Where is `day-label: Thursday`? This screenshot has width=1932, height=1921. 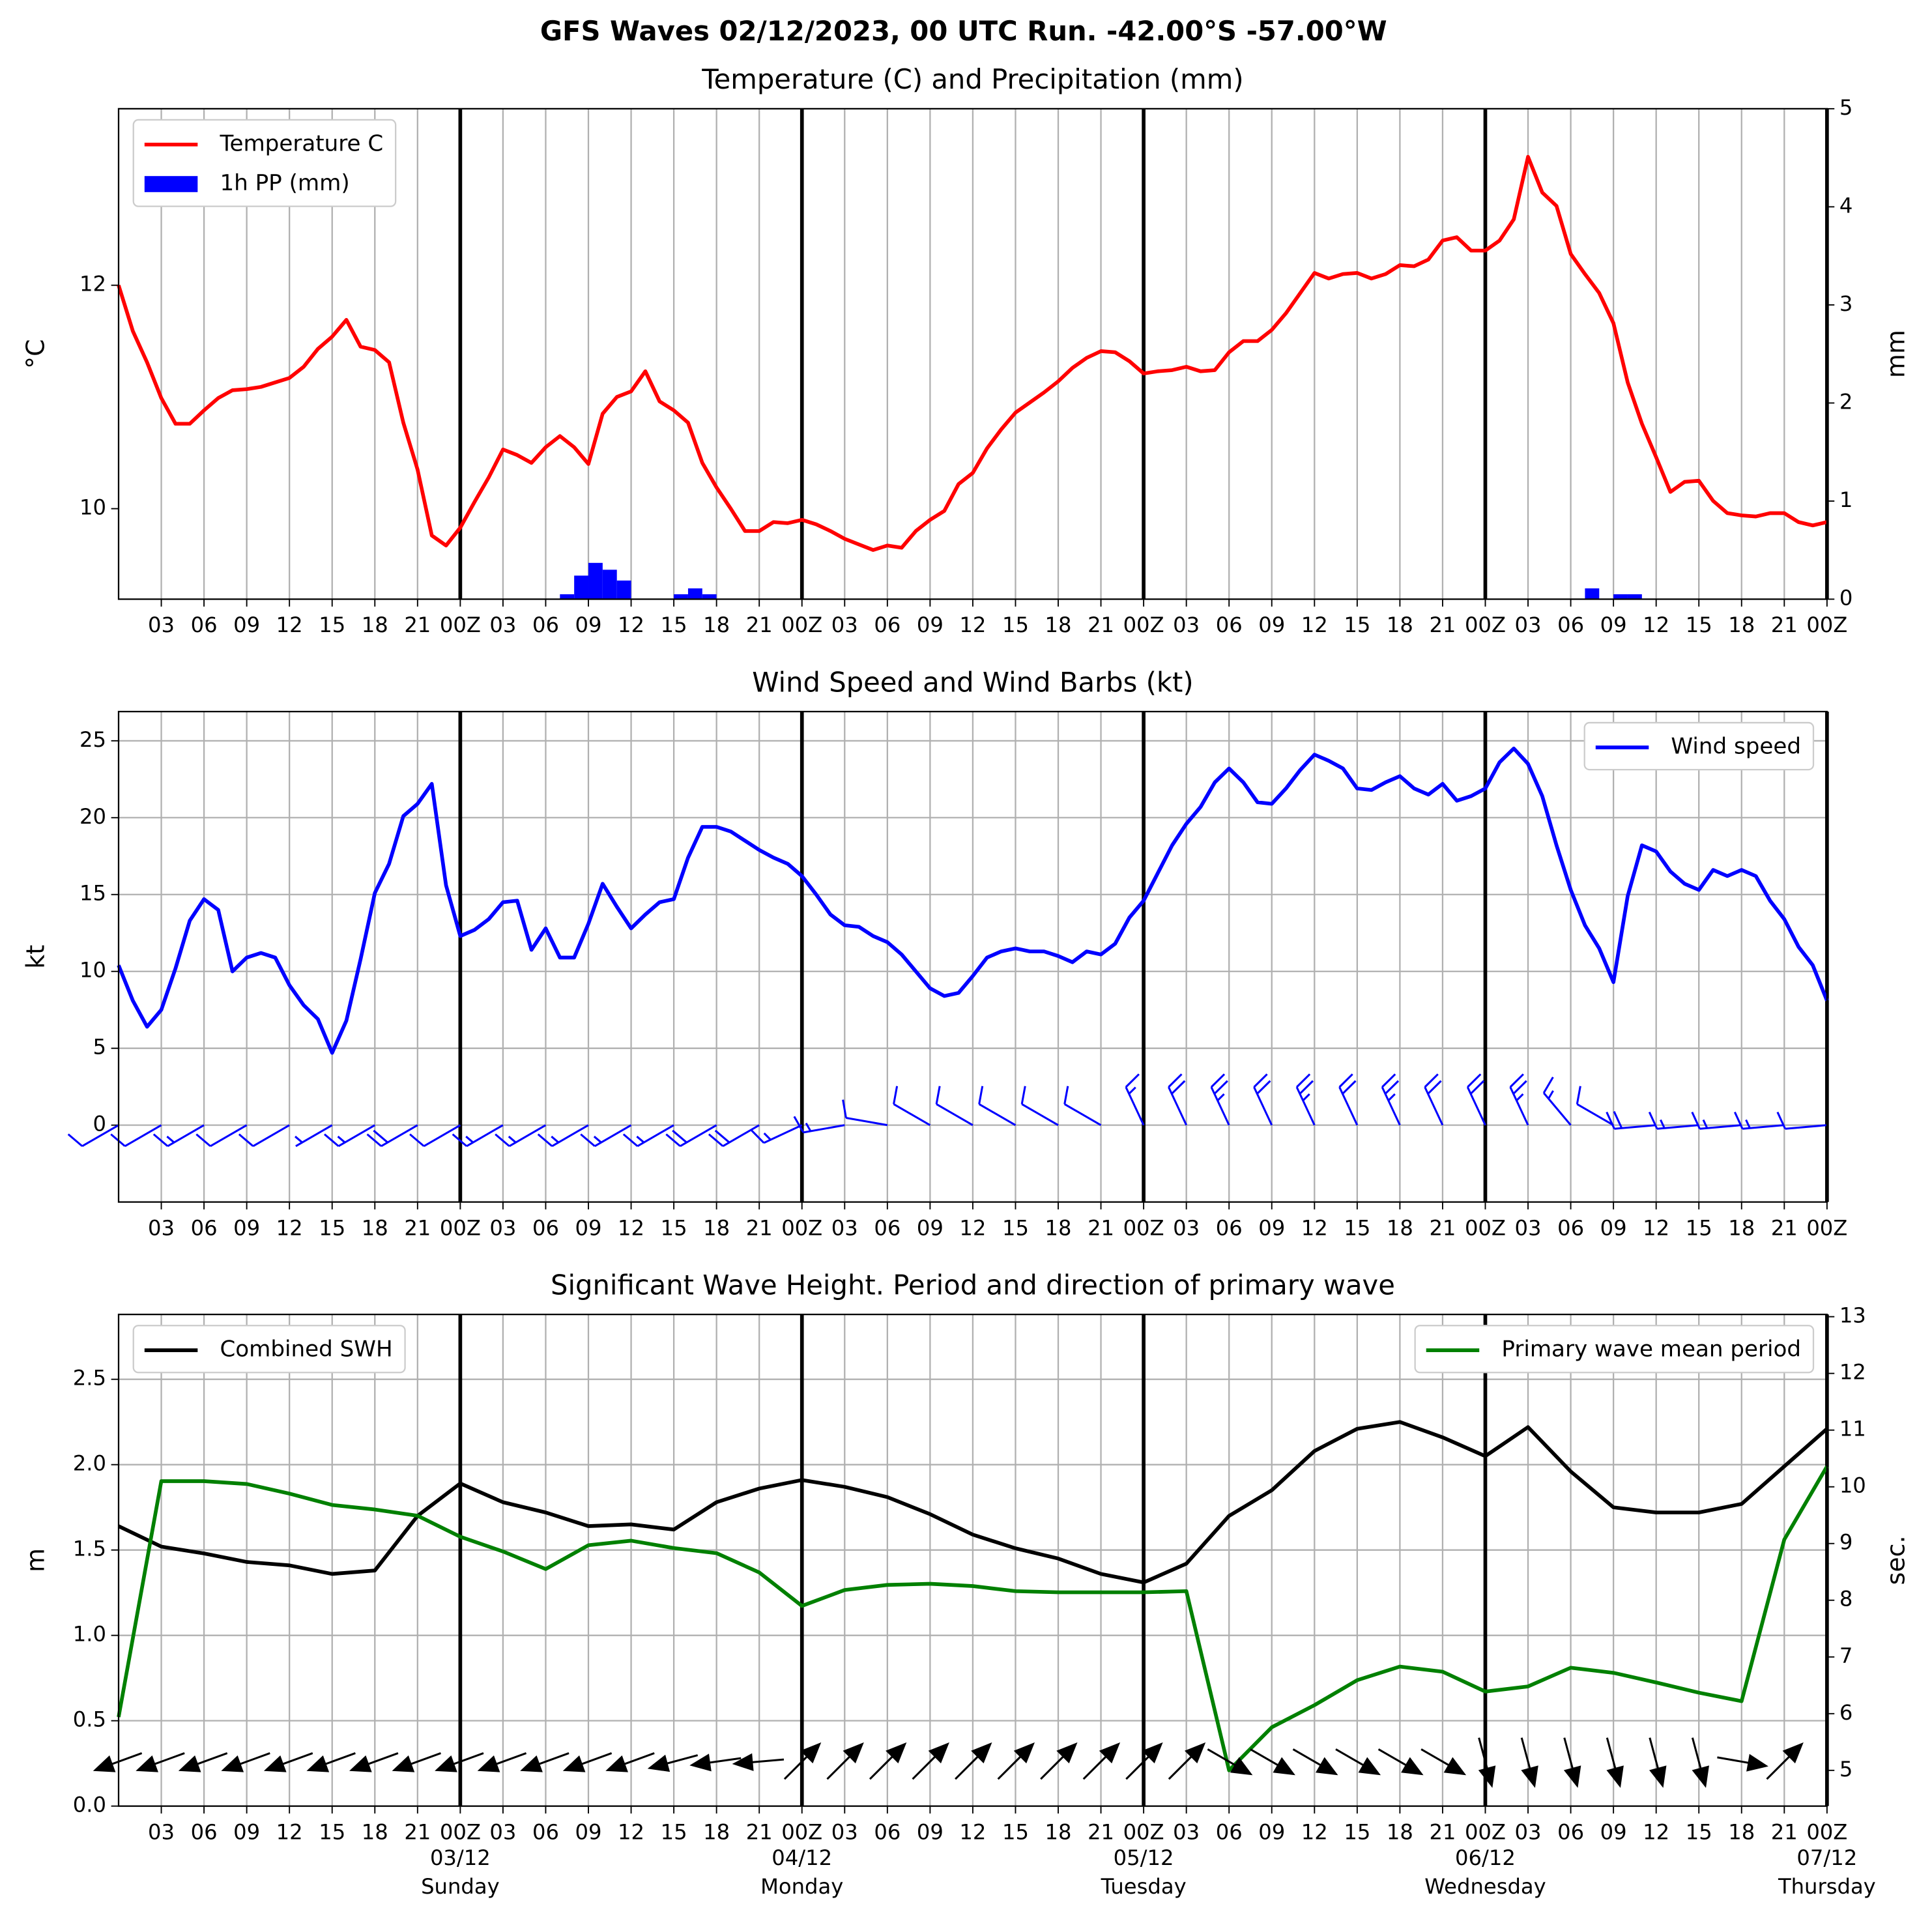 day-label: Thursday is located at coordinates (1827, 1886).